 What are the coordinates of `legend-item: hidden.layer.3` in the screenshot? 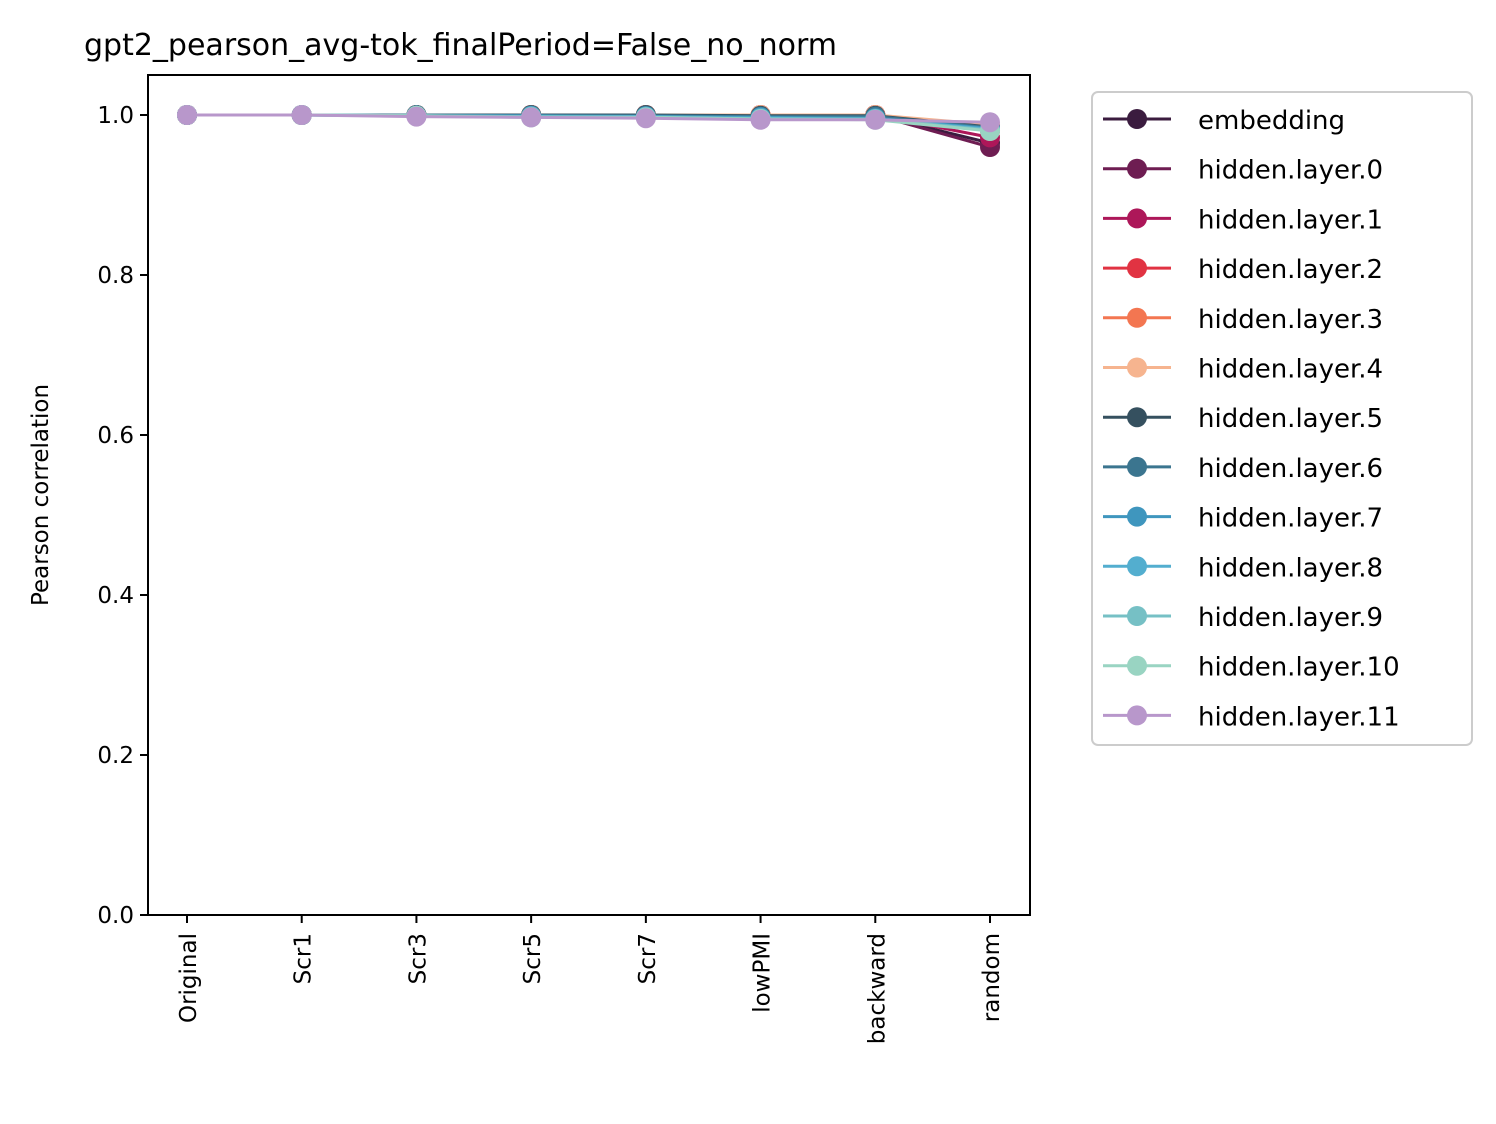 It's located at (1243, 320).